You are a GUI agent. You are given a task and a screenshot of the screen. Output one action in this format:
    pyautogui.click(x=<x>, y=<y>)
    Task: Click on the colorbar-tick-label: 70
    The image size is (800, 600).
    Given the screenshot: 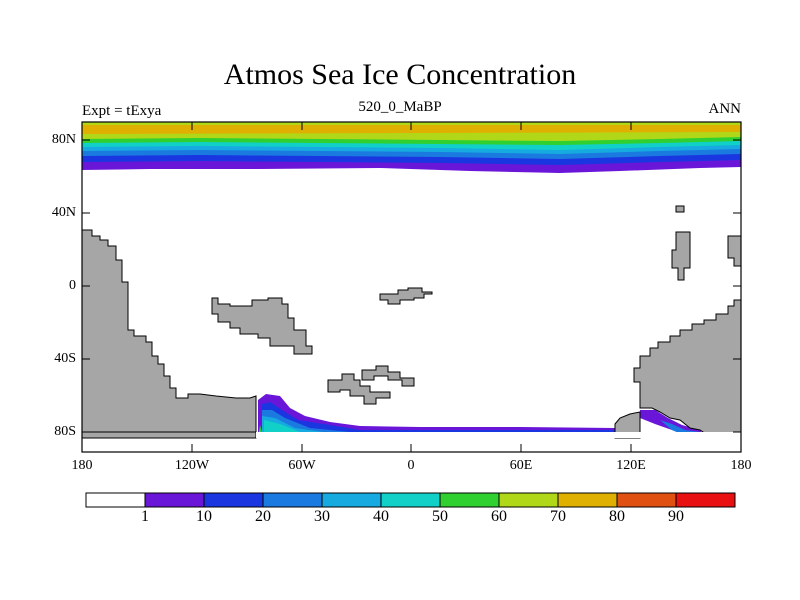 What is the action you would take?
    pyautogui.click(x=558, y=516)
    